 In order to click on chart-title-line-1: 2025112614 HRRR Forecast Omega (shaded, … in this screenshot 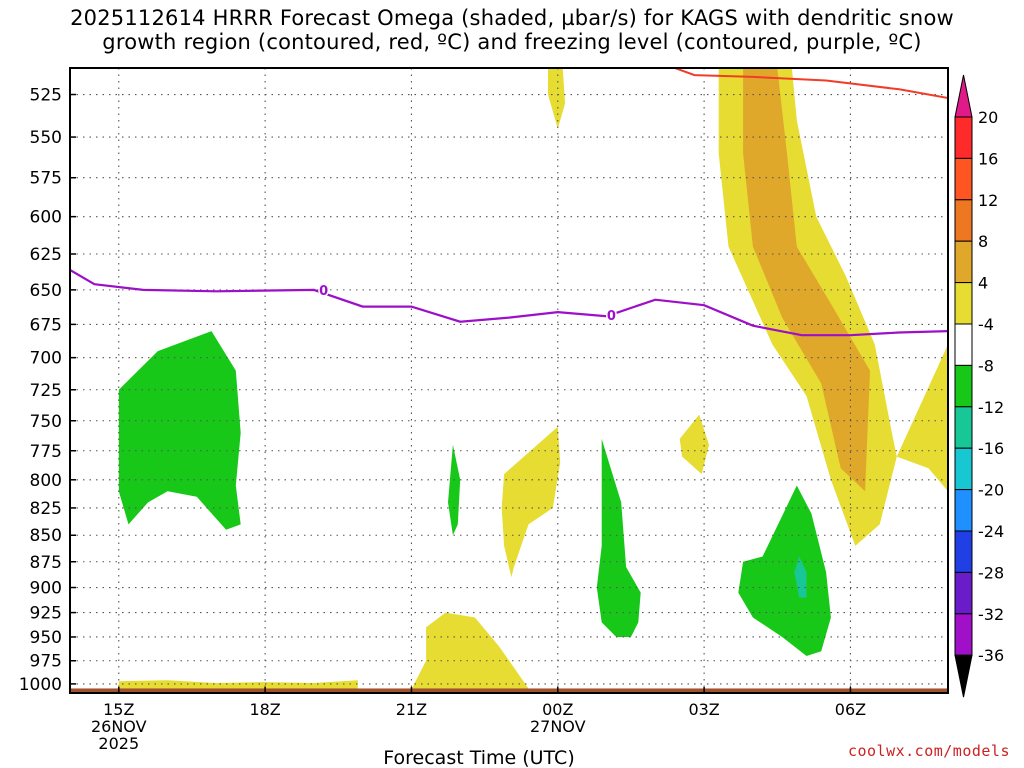, I will do `click(512, 18)`.